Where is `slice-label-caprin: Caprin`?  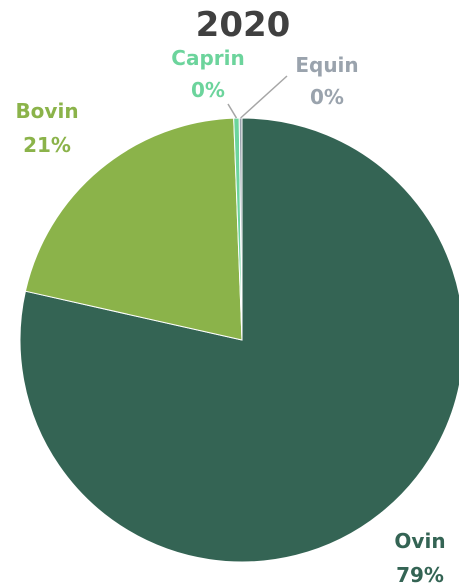 slice-label-caprin: Caprin is located at coordinates (207, 58).